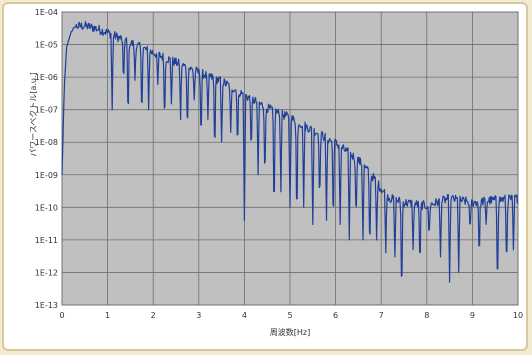 Image resolution: width=532 pixels, height=355 pixels. Describe the element at coordinates (33, 114) in the screenshot. I see `y-axis-label: パワースペクトル[a.u.]` at that location.